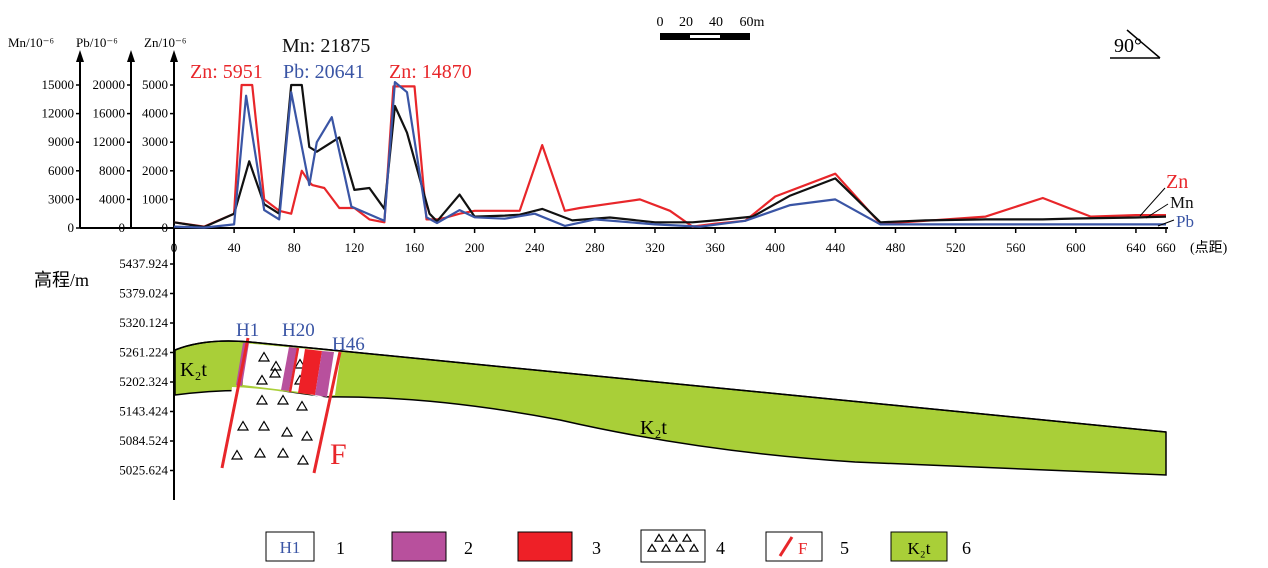  I want to click on series-label-zn: Zn, so click(1177, 182).